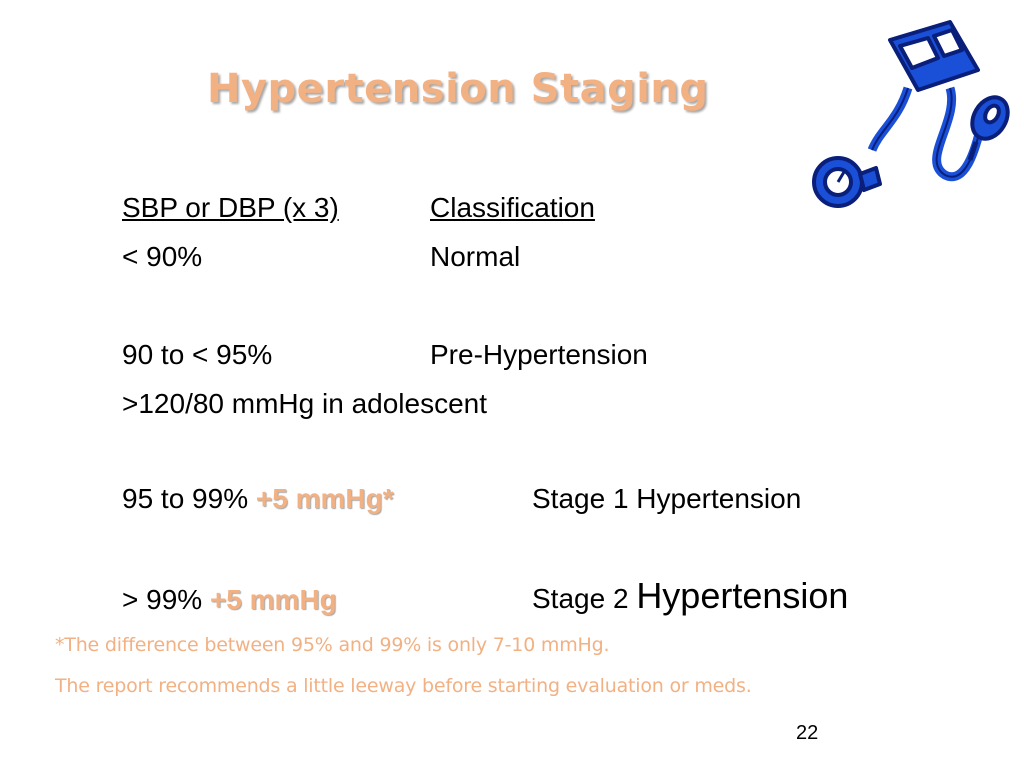 The width and height of the screenshot is (1024, 768). Describe the element at coordinates (512, 207) in the screenshot. I see `header-col-classification: Classification` at that location.